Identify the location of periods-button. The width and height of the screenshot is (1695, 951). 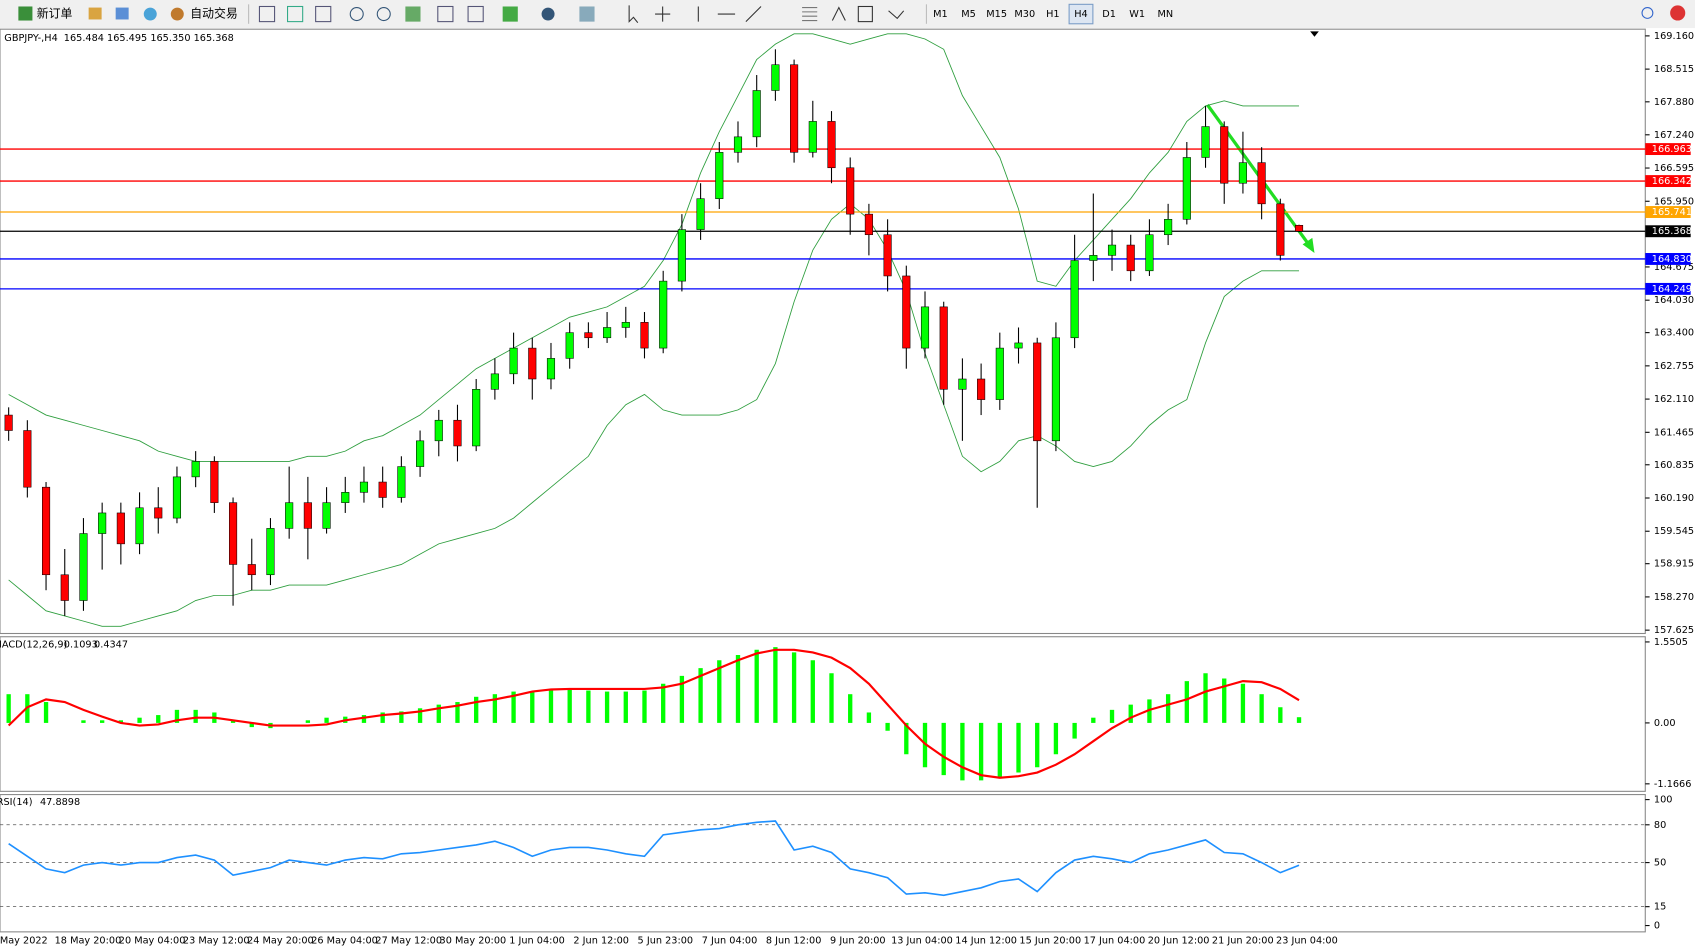
(548, 14).